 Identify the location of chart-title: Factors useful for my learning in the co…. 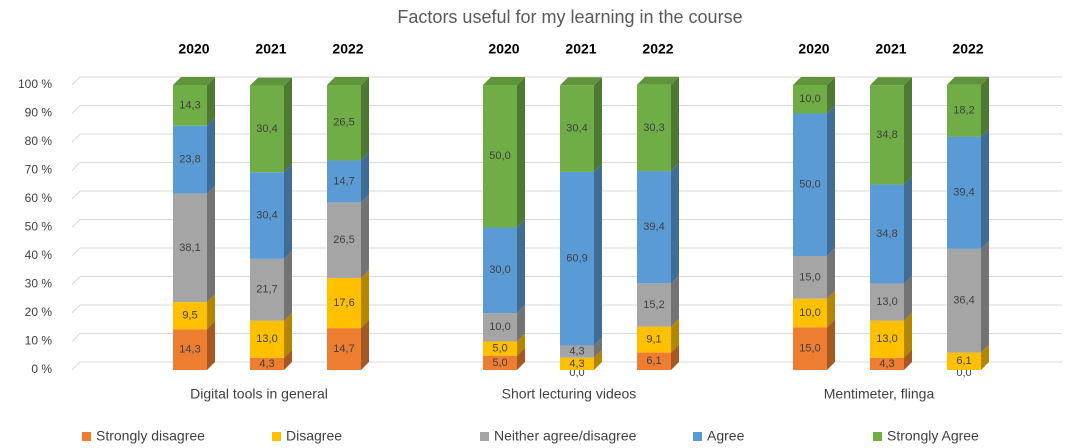
(569, 17).